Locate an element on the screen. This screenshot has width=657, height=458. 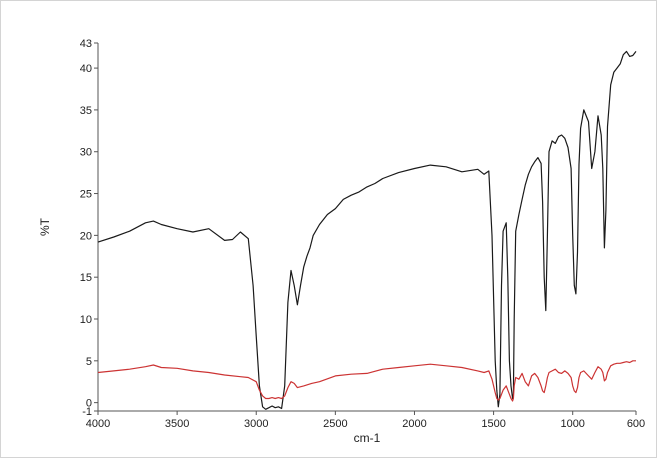
x-tick-label: 1500 is located at coordinates (493, 424).